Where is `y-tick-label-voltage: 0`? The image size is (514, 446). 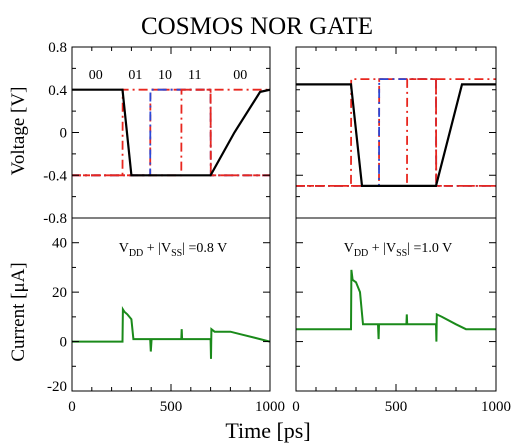 y-tick-label-voltage: 0 is located at coordinates (64, 134).